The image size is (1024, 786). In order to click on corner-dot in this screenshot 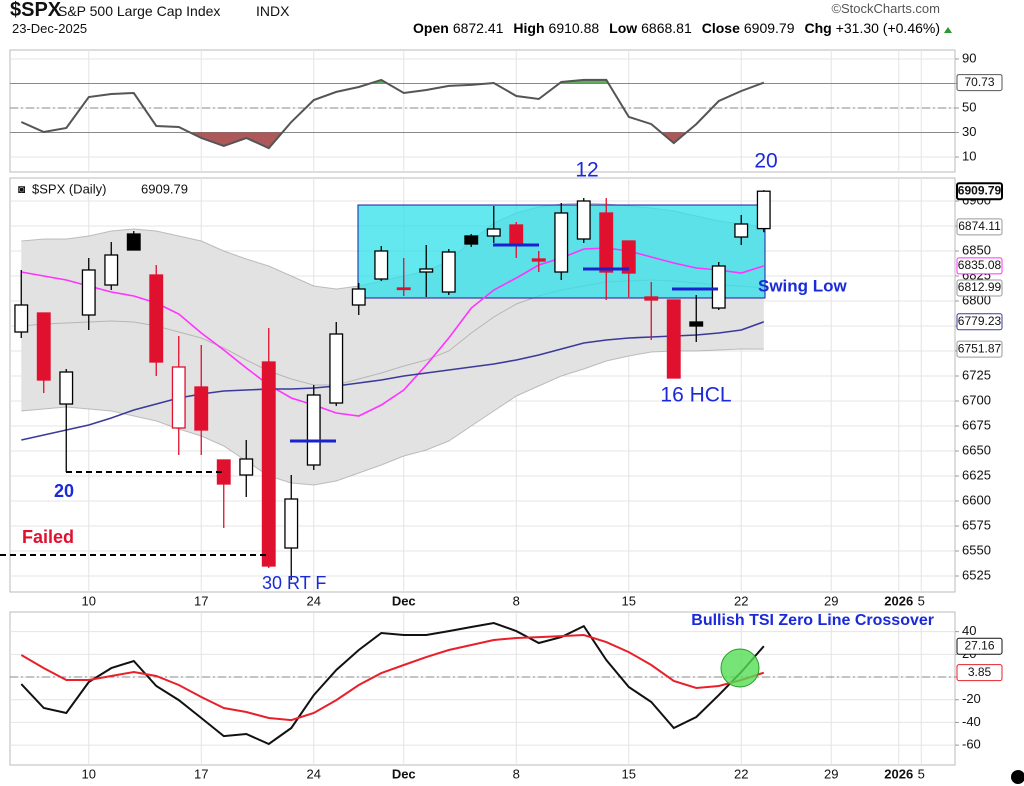, I will do `click(1017, 777)`.